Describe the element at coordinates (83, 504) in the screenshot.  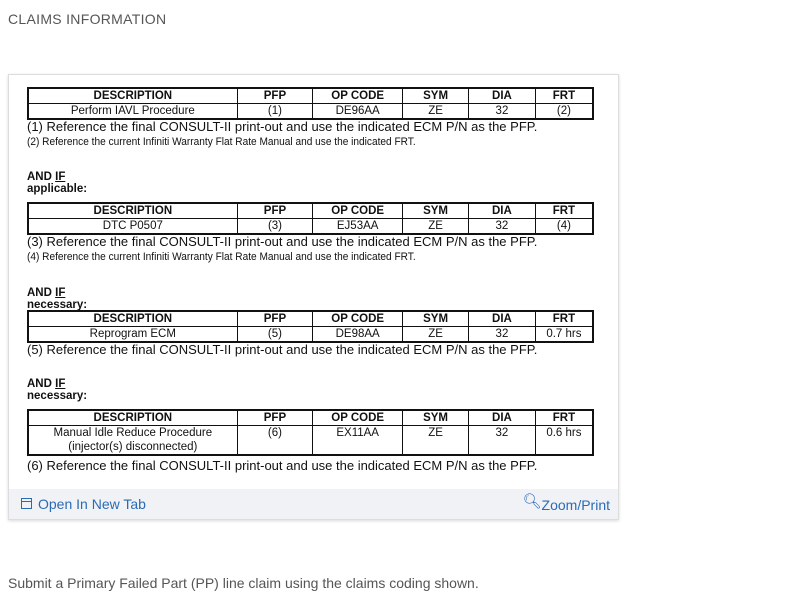
I see `open-in-new-tab-link: Open In New Tab` at that location.